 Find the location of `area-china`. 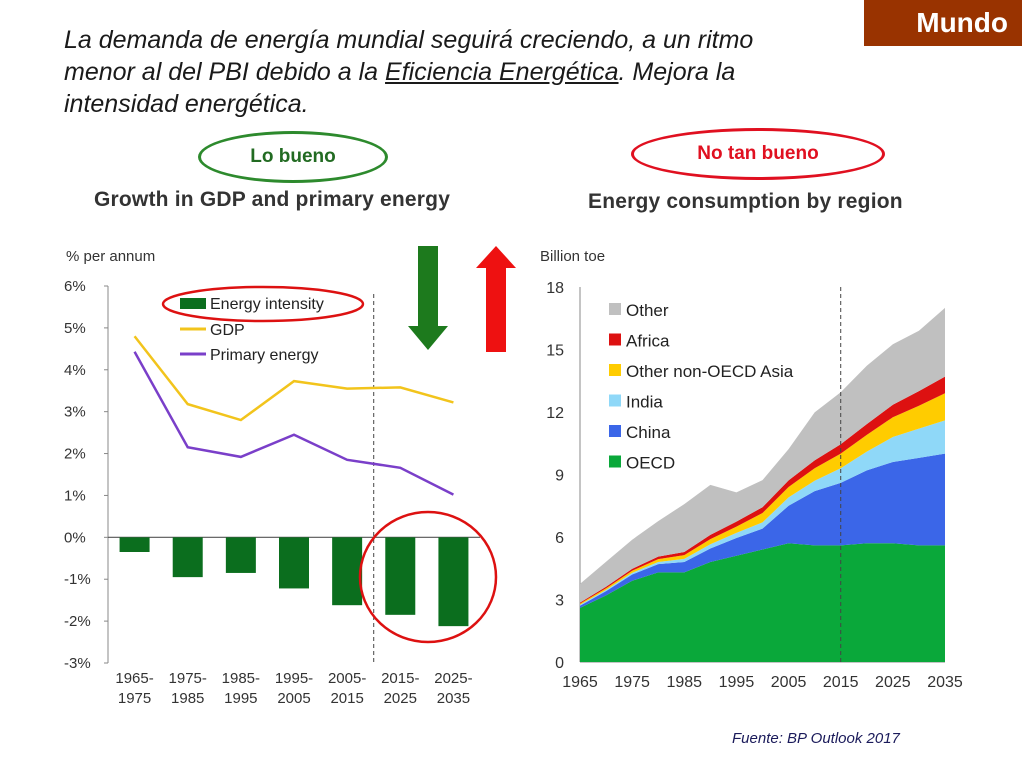

area-china is located at coordinates (762, 530).